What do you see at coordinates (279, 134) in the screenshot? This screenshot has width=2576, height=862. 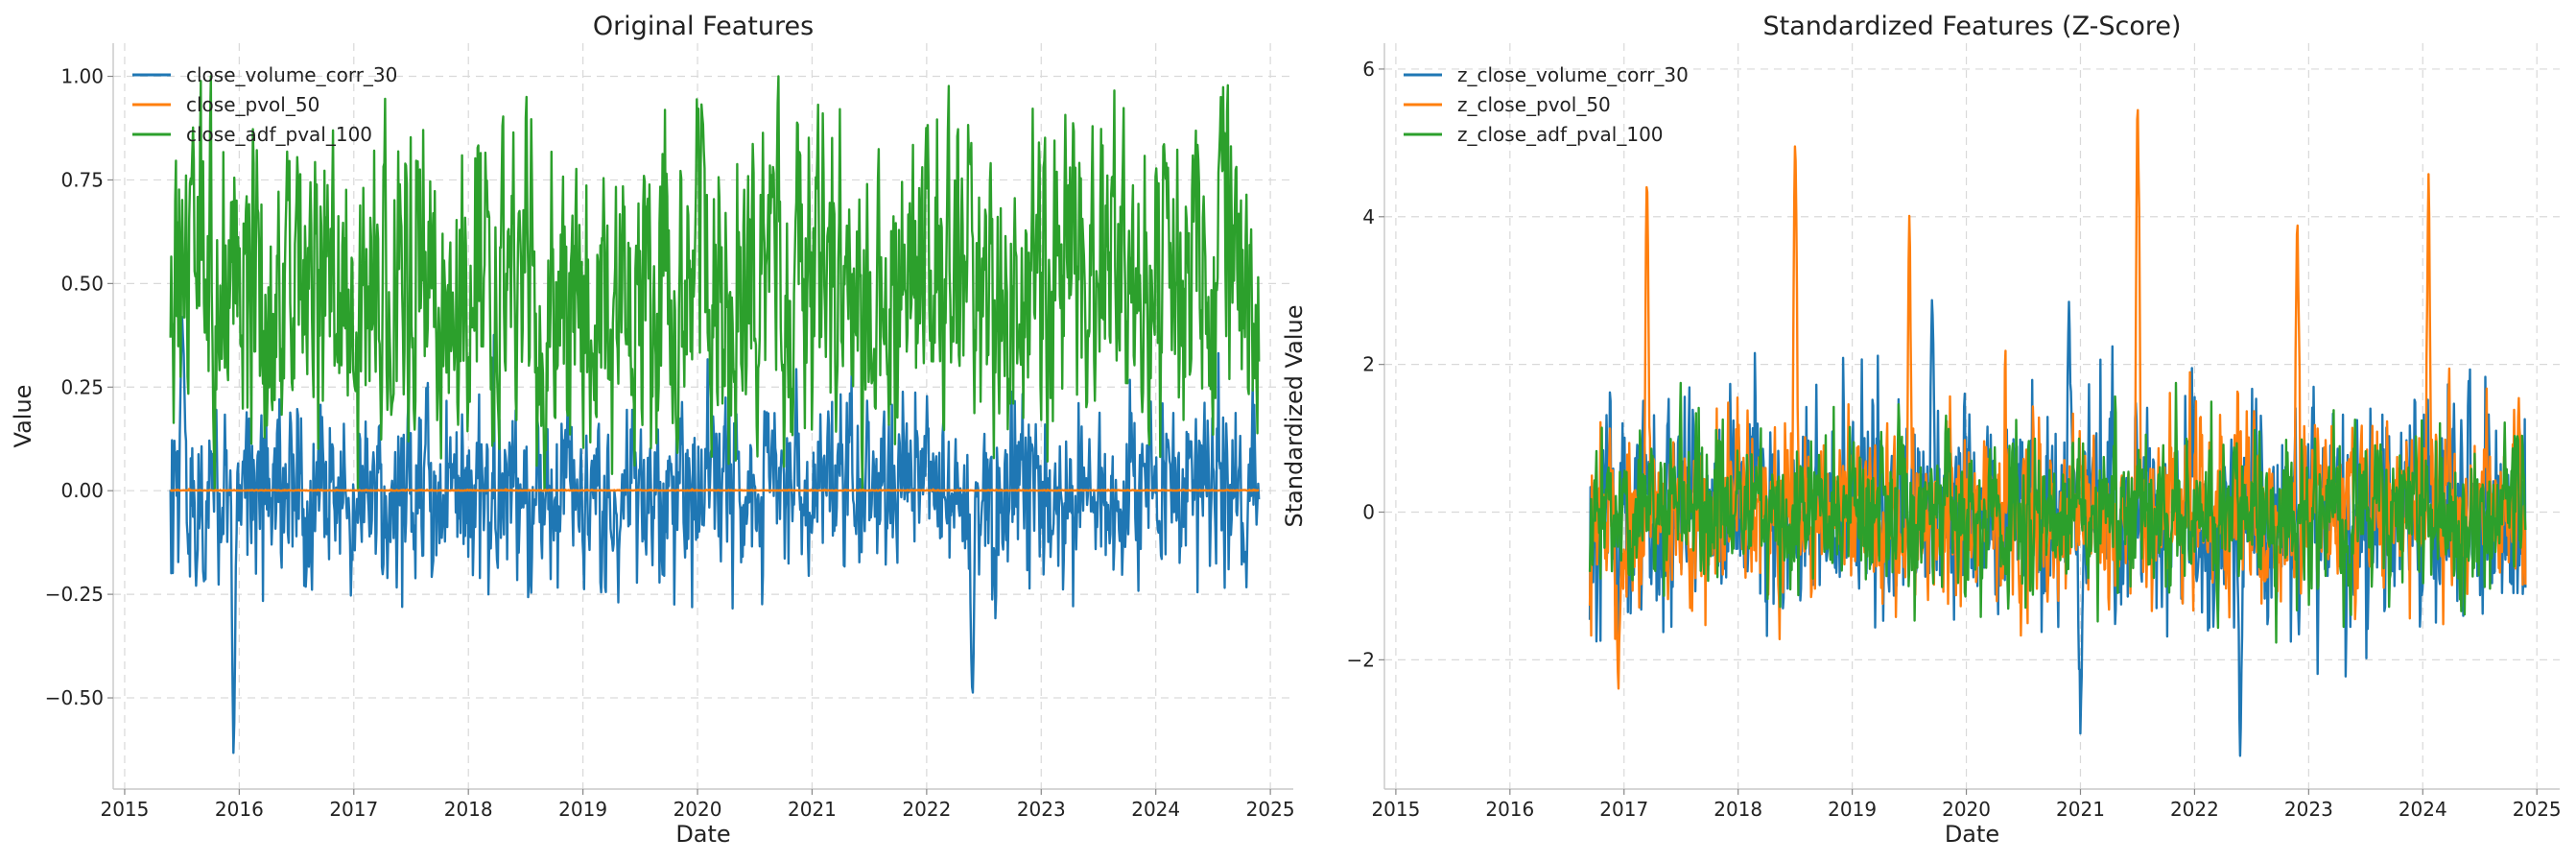 I see `legend-label: close_adf_pval_100` at bounding box center [279, 134].